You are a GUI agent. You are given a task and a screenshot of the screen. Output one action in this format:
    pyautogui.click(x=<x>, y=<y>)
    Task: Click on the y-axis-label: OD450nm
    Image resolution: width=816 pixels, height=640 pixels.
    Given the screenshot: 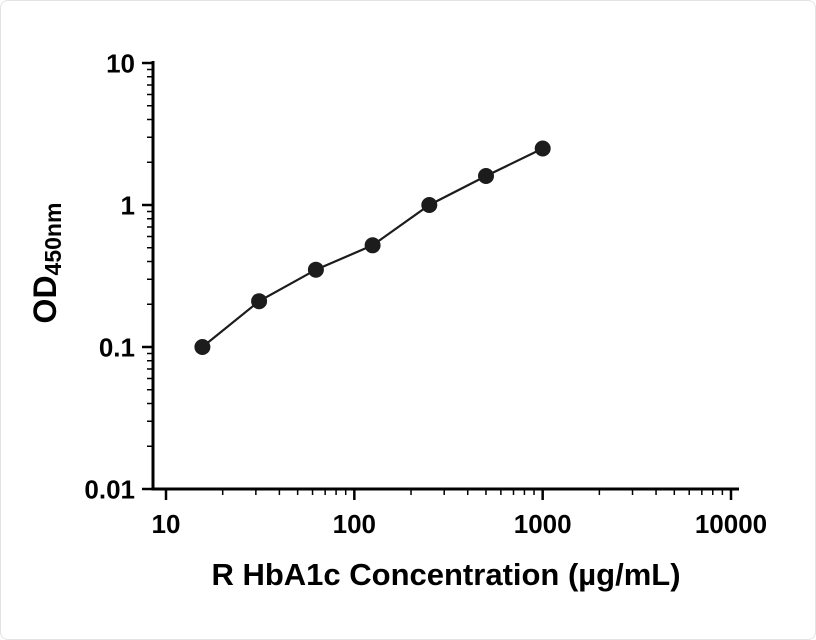 What is the action you would take?
    pyautogui.click(x=47, y=263)
    